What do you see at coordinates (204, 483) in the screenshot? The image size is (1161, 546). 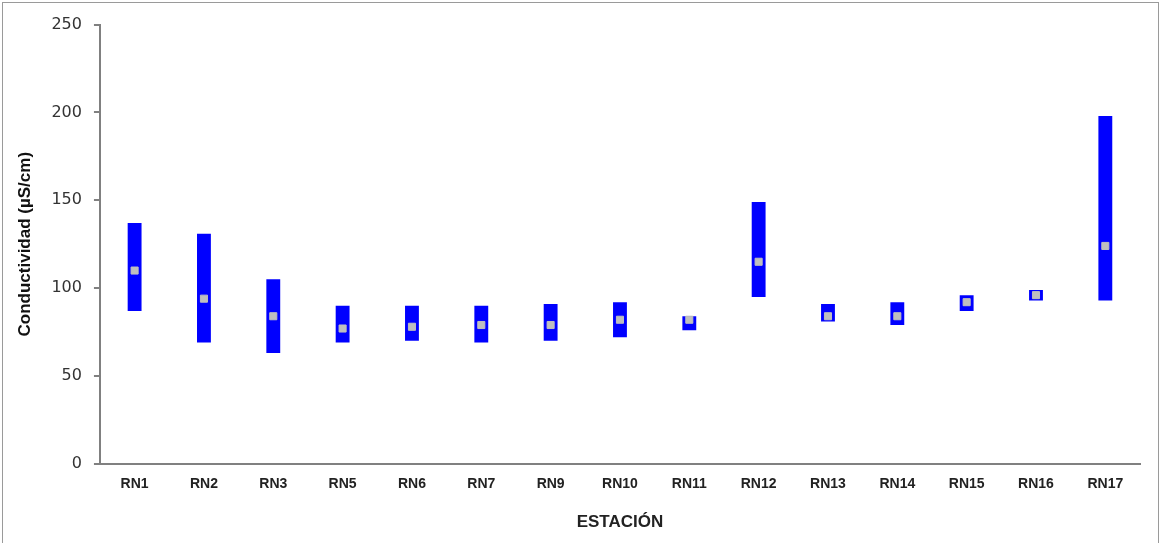 I see `x-tick-label: RN2` at bounding box center [204, 483].